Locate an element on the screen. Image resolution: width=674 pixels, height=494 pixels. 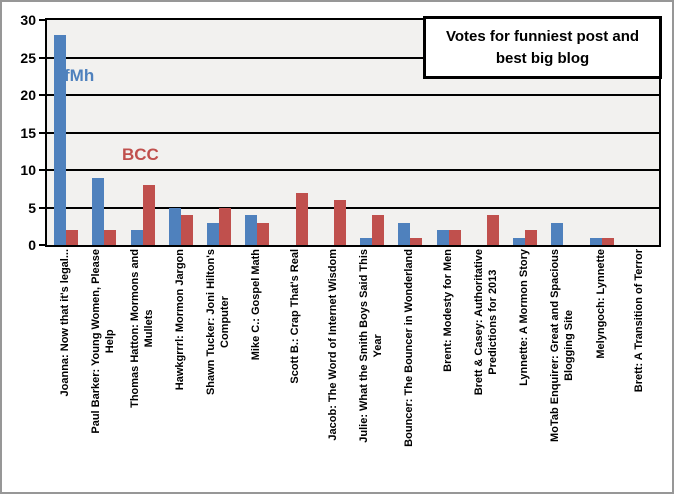
y-tick-label-5: 5 is located at coordinates (32, 207).